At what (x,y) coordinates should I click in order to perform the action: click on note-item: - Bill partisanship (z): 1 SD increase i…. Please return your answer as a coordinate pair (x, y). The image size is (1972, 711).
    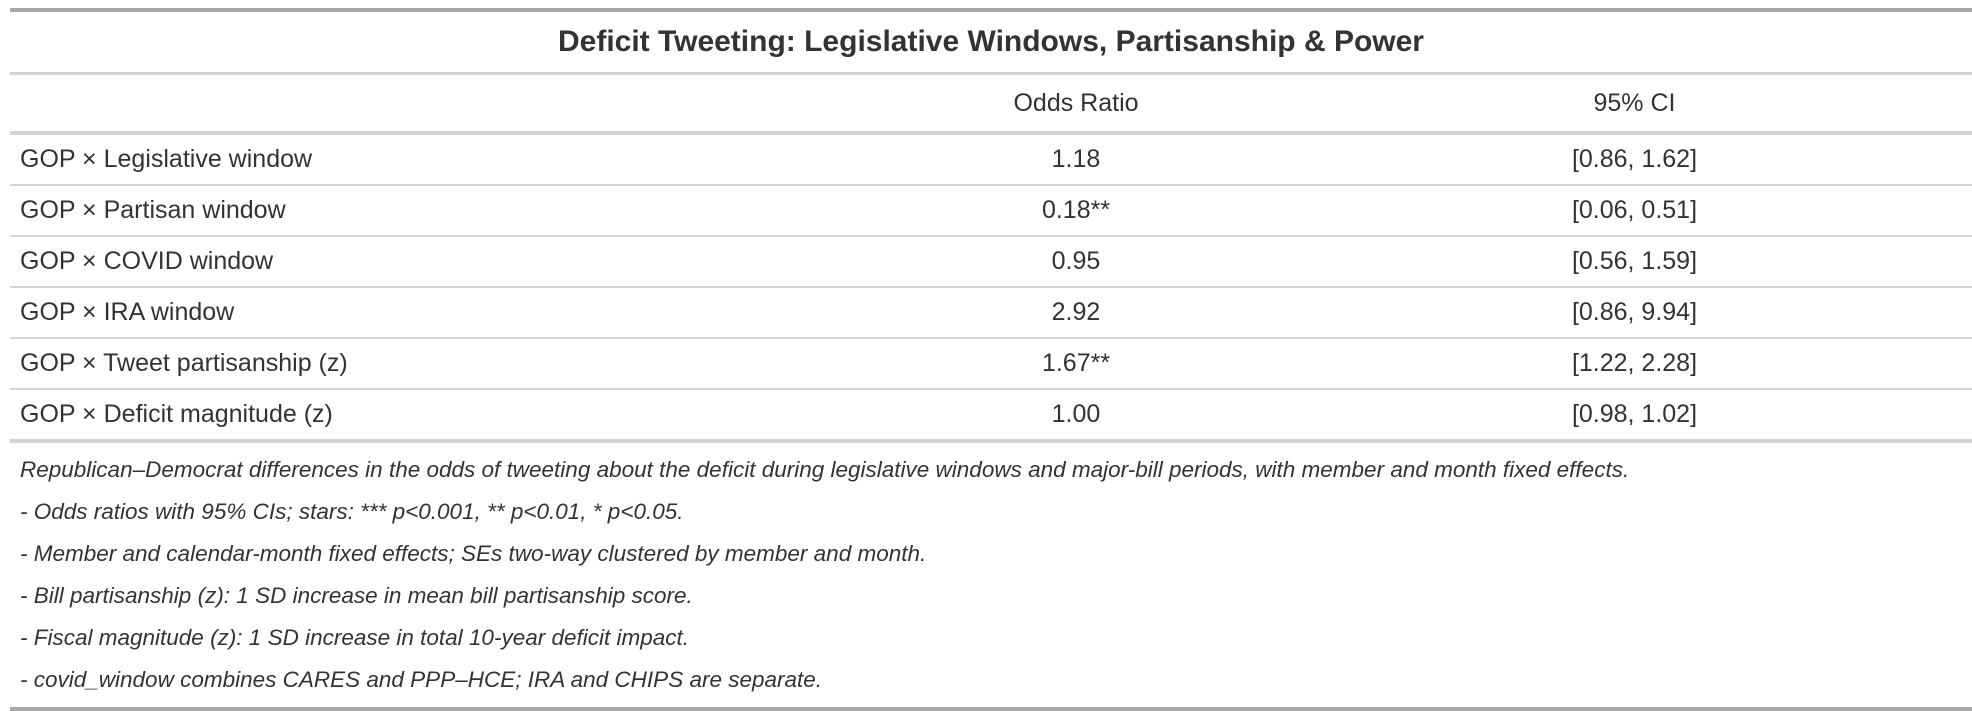
    Looking at the image, I should click on (356, 595).